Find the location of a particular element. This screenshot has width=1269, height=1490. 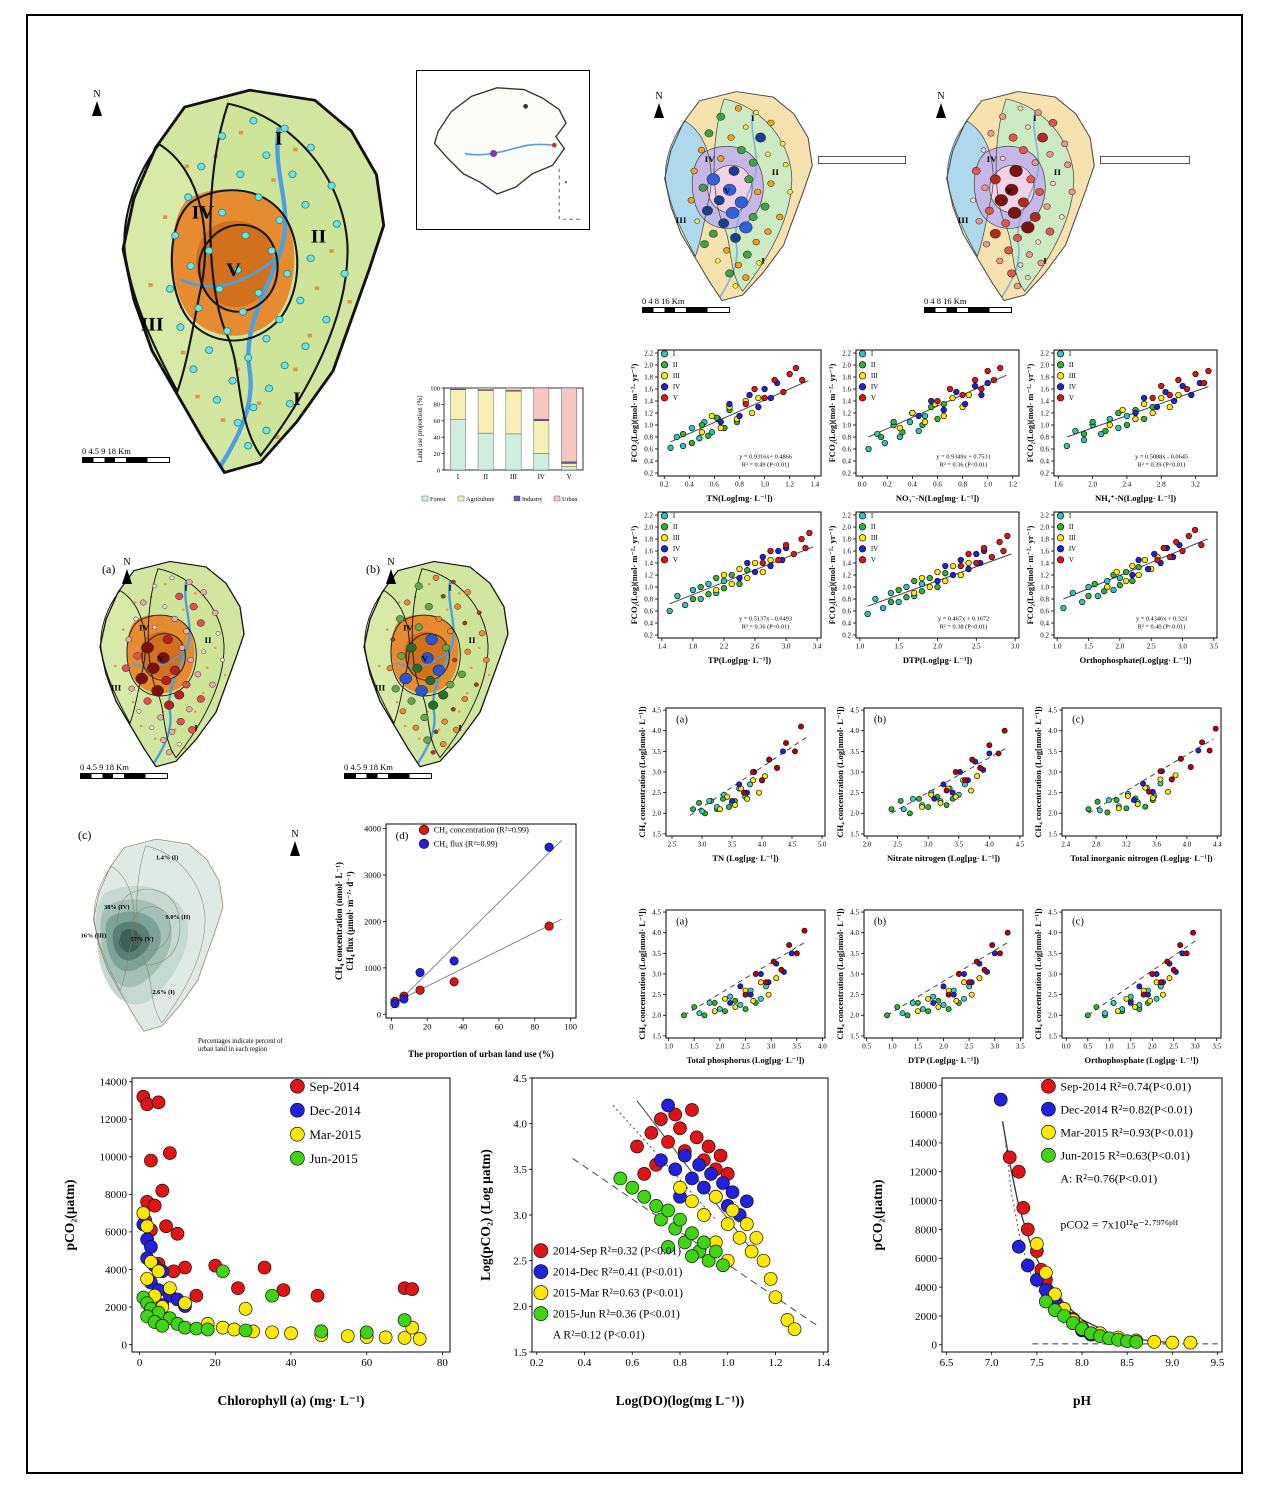

svg-text: 1.5 is located at coordinates (1088, 646).